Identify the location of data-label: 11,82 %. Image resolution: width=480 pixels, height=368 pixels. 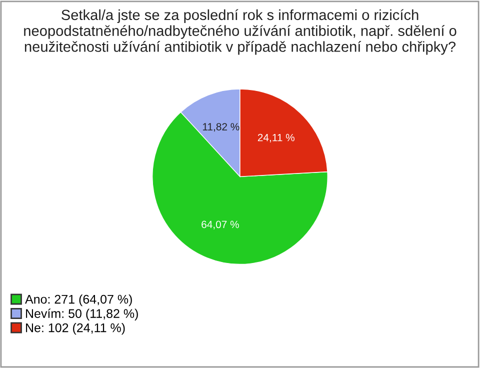
(221, 127).